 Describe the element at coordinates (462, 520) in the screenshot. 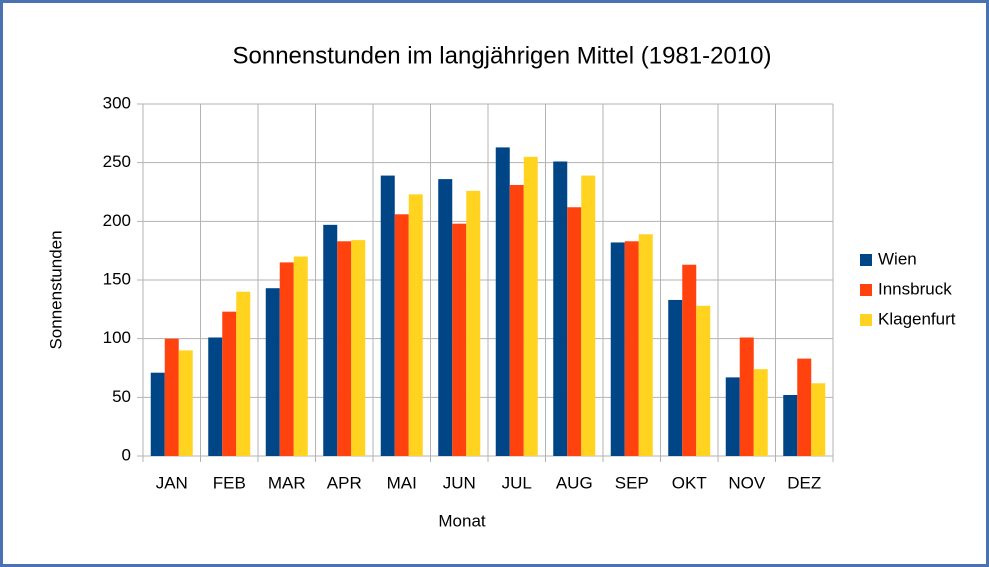

I see `x-axis-label: Monat` at that location.